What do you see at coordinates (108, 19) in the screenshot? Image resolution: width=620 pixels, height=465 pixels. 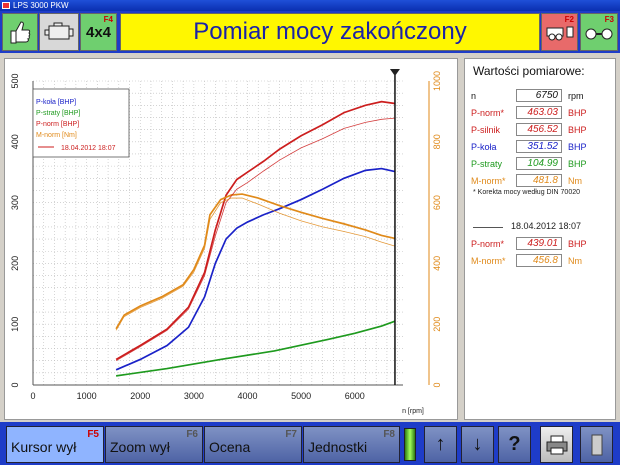 I see `fkey-f4: F4` at bounding box center [108, 19].